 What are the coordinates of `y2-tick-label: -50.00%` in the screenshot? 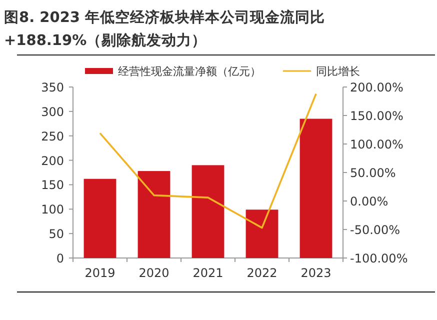 It's located at (375, 230).